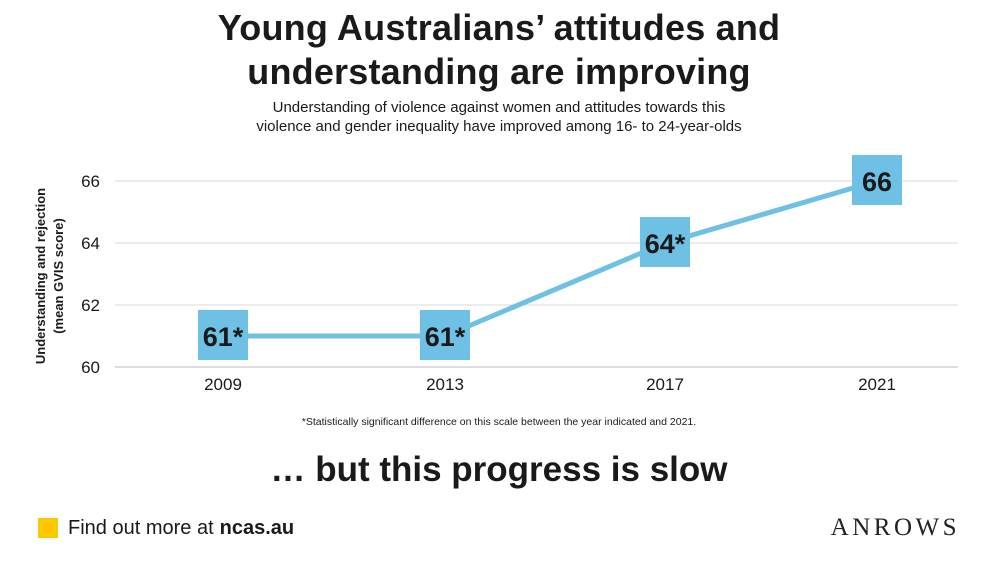  What do you see at coordinates (90, 367) in the screenshot?
I see `y-tick-label: 60` at bounding box center [90, 367].